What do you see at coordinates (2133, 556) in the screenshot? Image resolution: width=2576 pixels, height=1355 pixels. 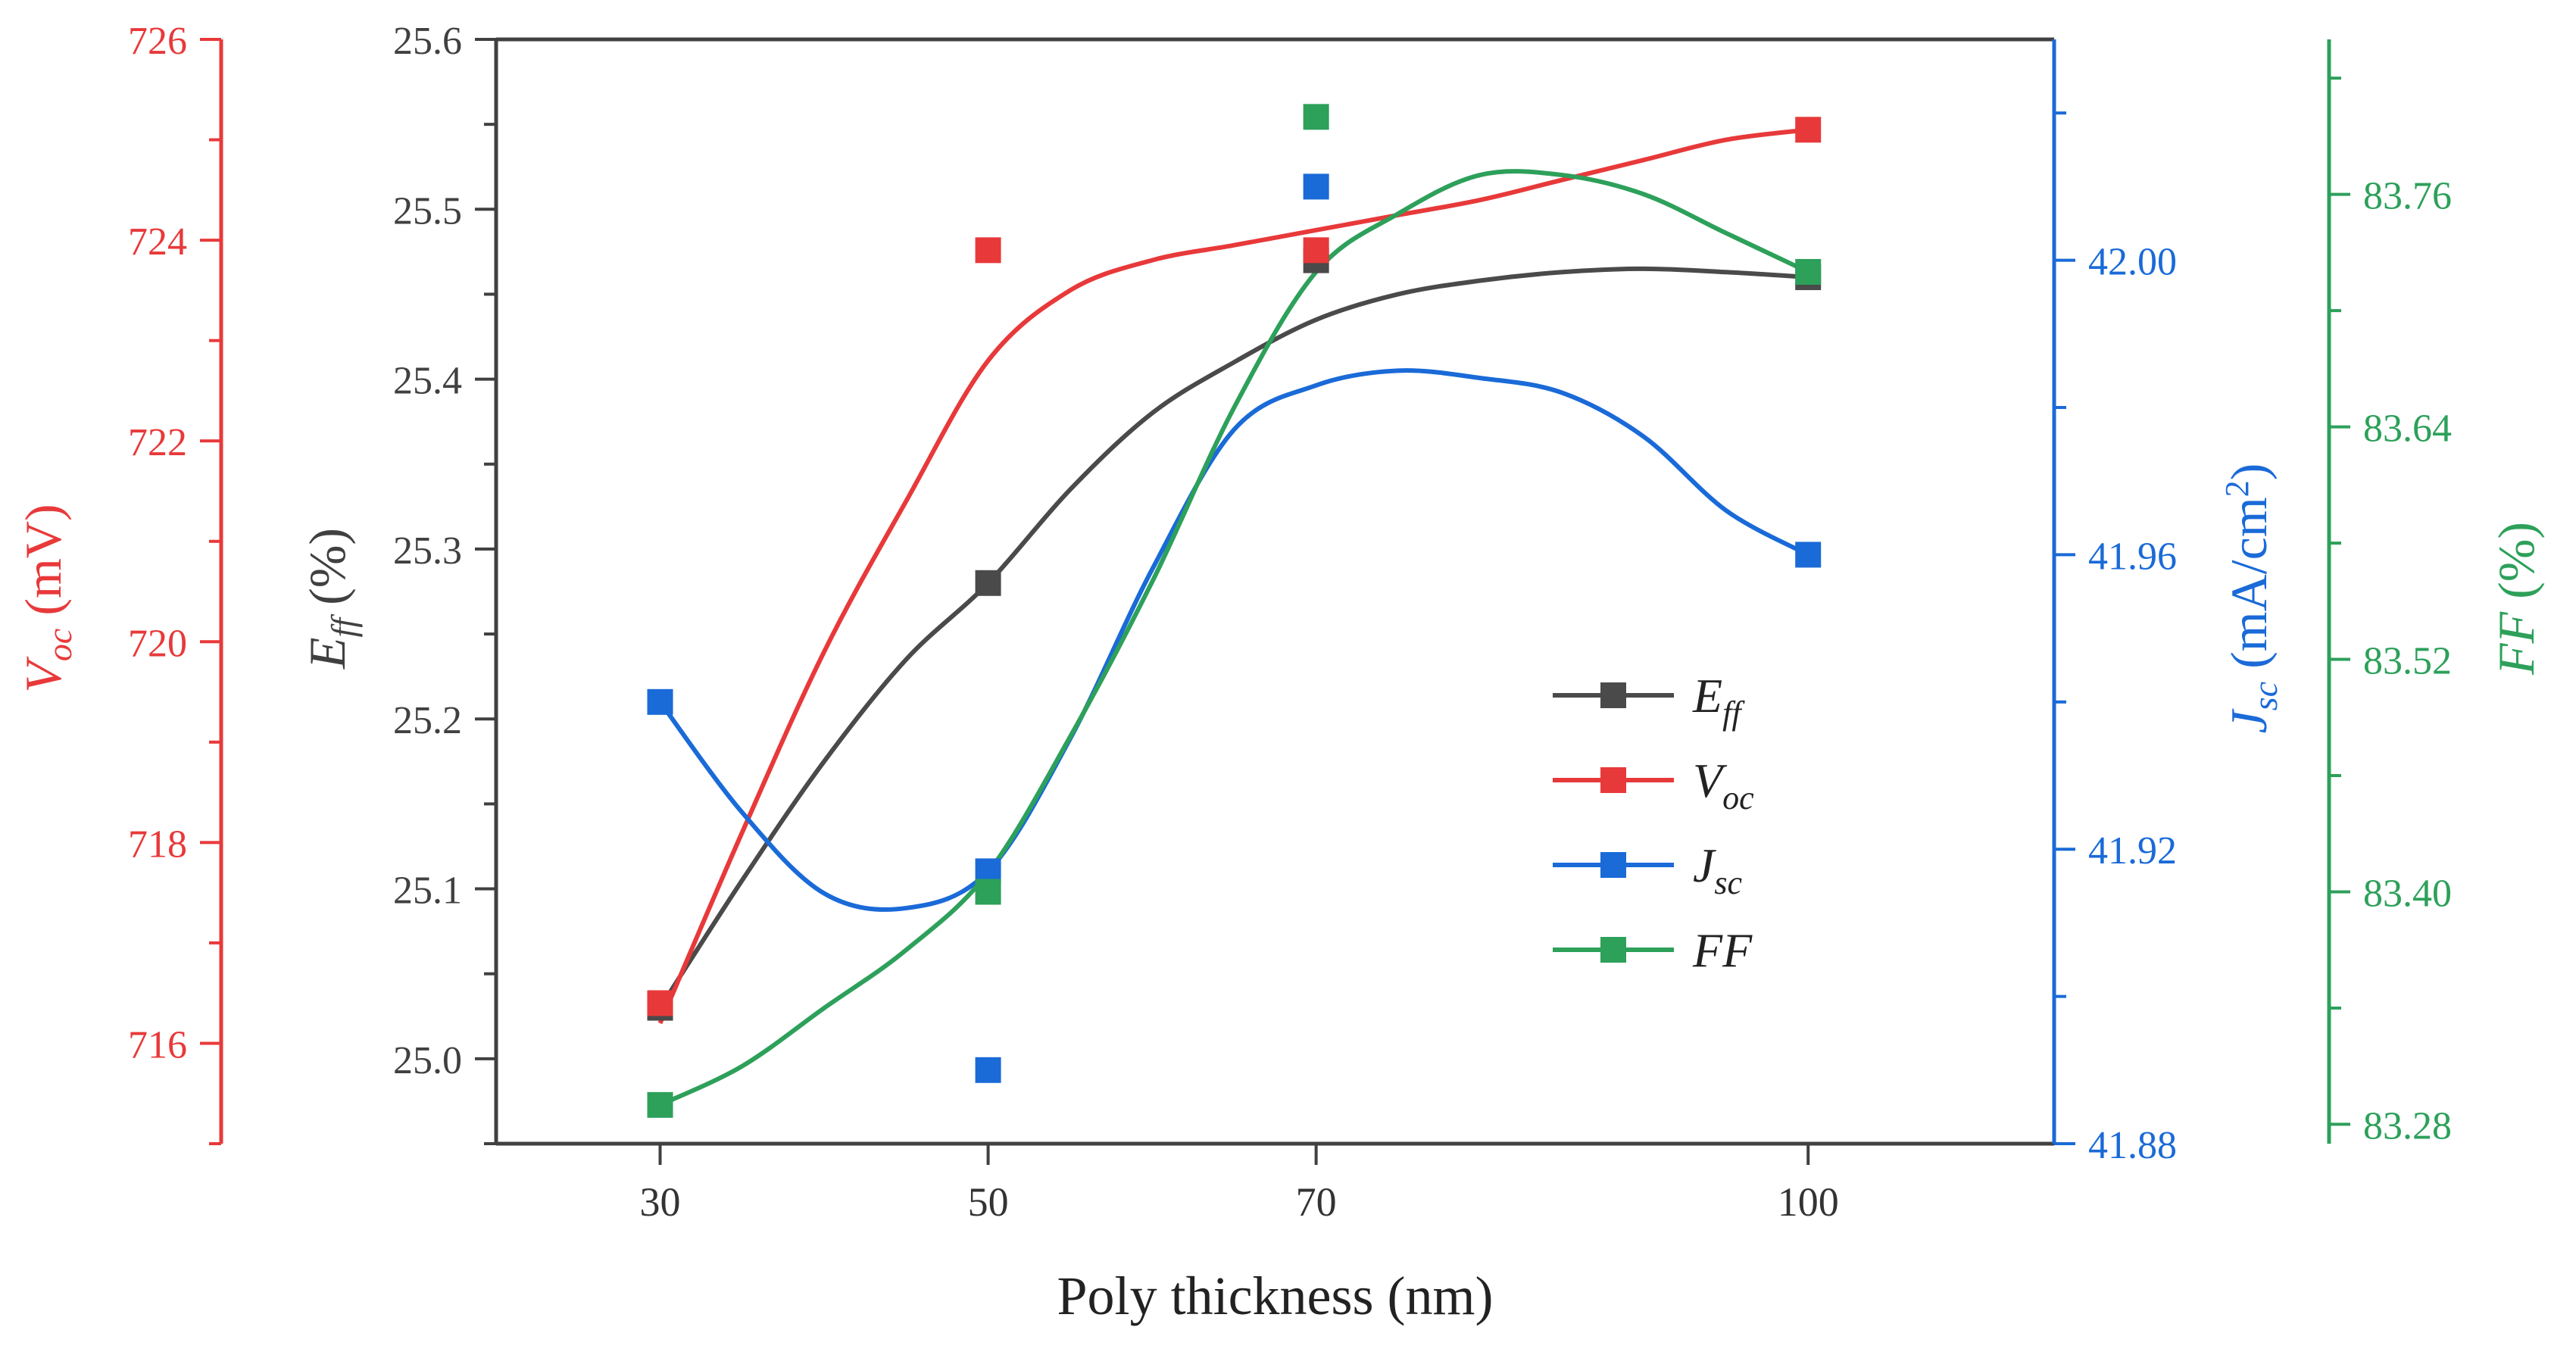 I see `jsc-tick-label: 41.96` at bounding box center [2133, 556].